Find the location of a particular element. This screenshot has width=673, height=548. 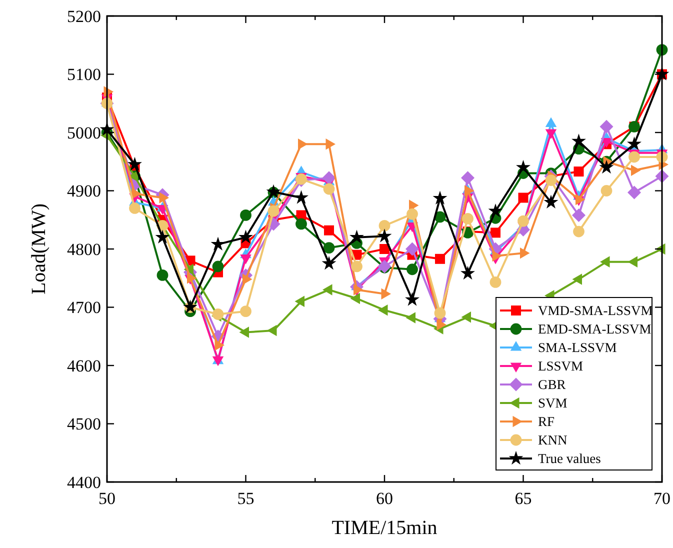

x-tick-label: 50 is located at coordinates (107, 498).